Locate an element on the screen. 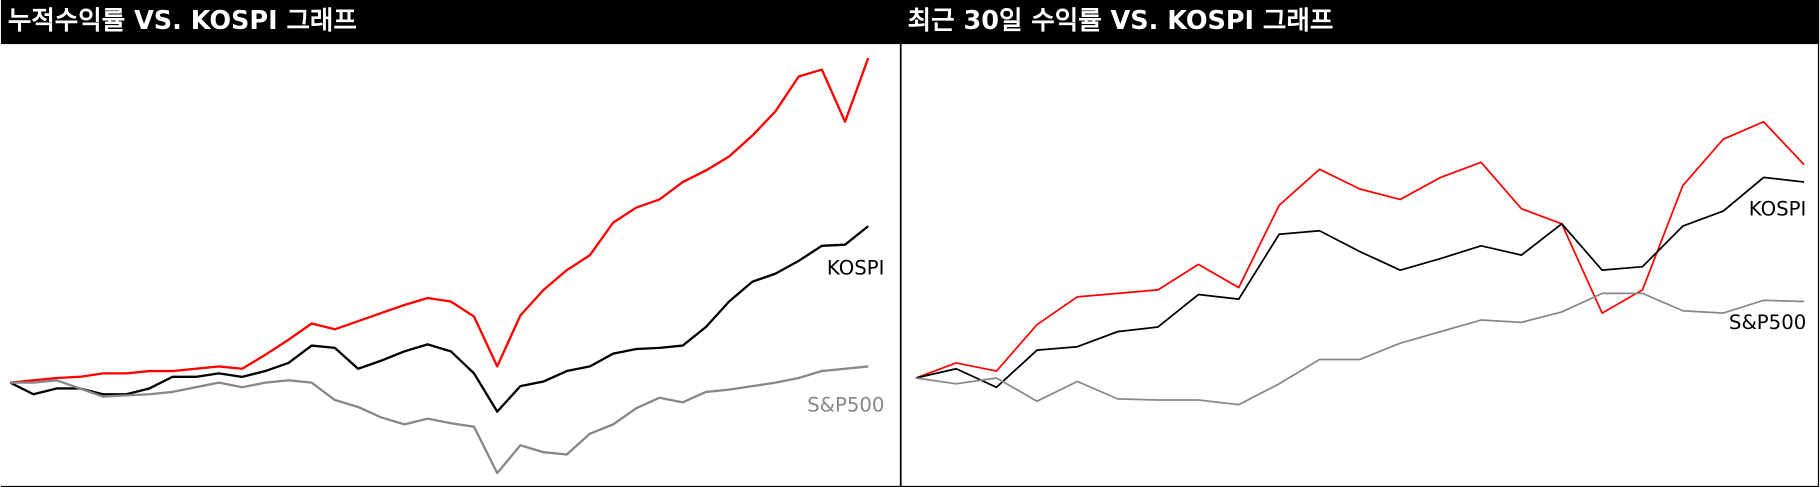 The width and height of the screenshot is (1820, 487). header-bar is located at coordinates (910, 22).